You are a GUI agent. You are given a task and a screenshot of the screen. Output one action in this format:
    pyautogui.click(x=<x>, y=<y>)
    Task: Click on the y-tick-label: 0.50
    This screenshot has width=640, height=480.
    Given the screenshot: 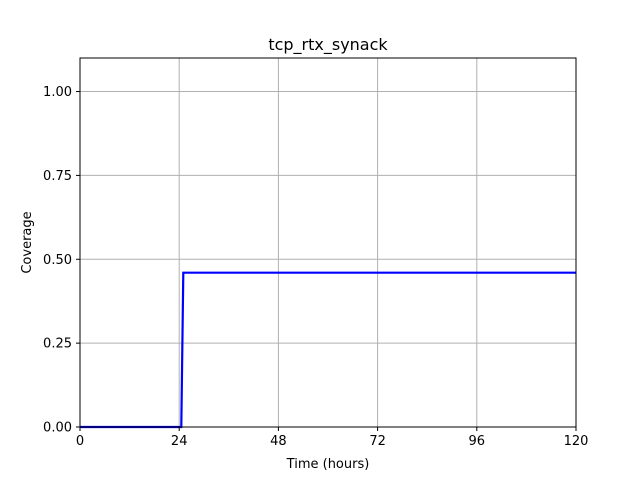 What is the action you would take?
    pyautogui.click(x=57, y=260)
    